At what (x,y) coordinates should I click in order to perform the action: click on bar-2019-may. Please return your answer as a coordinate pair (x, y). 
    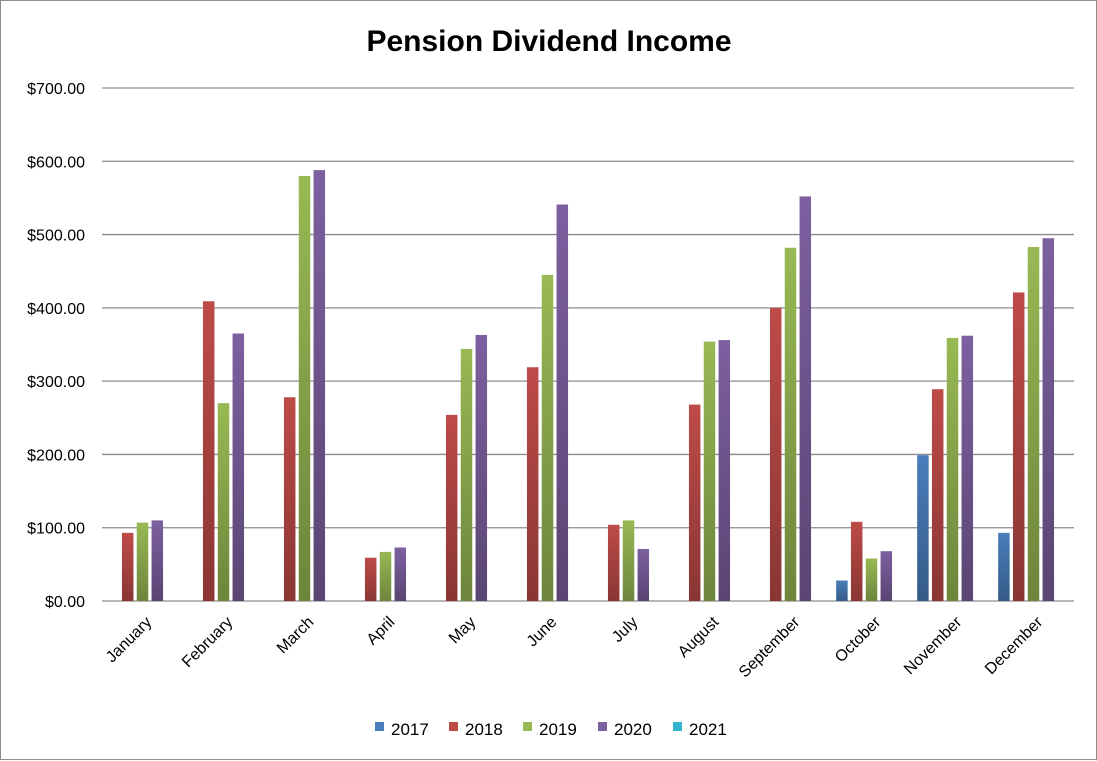
    Looking at the image, I should click on (466, 474).